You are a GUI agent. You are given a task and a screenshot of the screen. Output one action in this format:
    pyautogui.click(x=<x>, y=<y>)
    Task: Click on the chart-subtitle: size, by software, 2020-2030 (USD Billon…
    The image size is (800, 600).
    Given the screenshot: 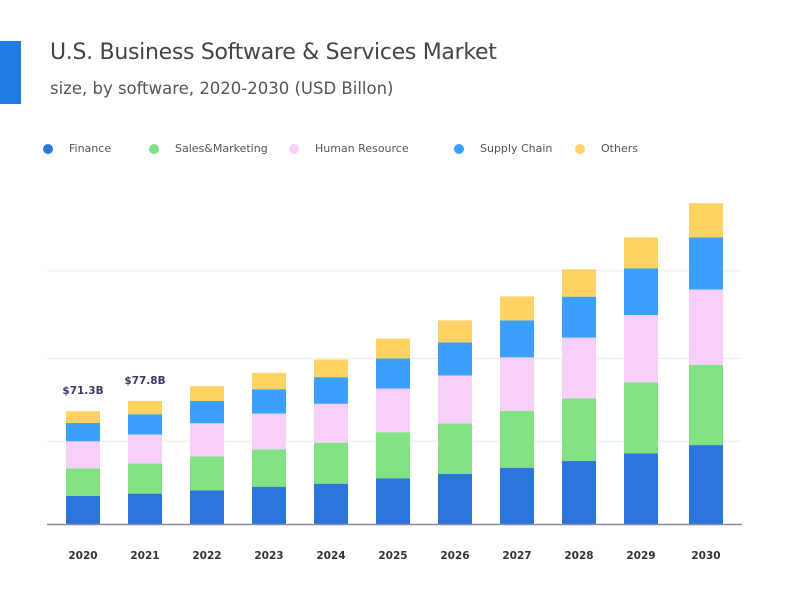 What is the action you would take?
    pyautogui.click(x=222, y=88)
    